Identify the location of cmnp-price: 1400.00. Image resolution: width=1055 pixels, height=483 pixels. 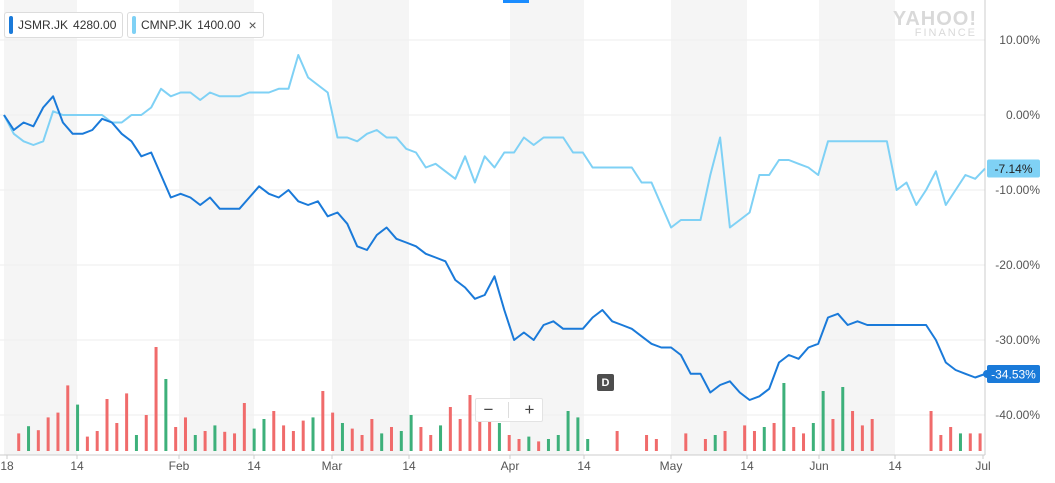
(219, 25).